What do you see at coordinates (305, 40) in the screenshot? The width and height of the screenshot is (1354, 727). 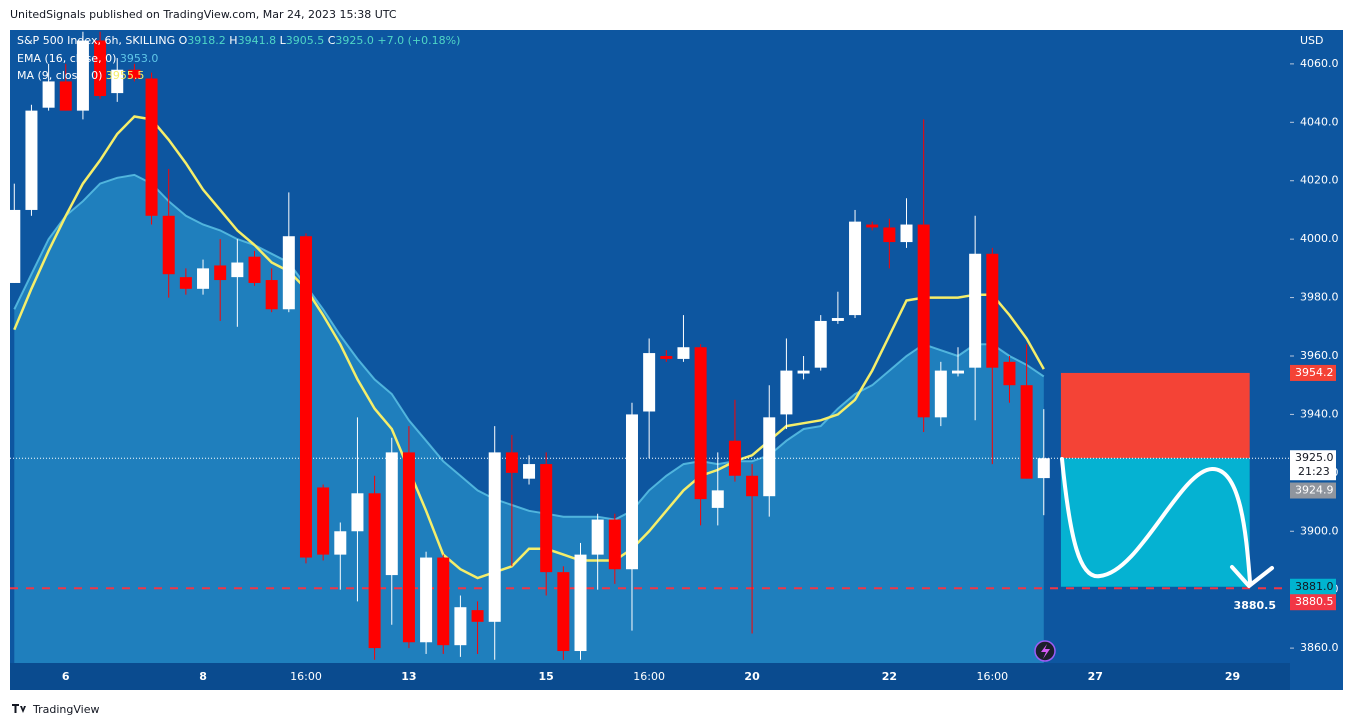 I see `ohlc-value: 3905.5` at bounding box center [305, 40].